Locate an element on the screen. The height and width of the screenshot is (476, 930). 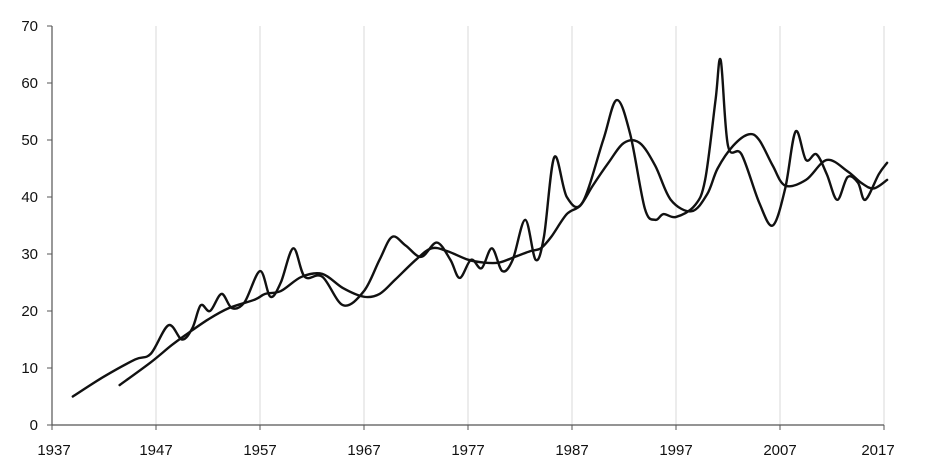
y-tick-label-40: 40 is located at coordinates (29, 197).